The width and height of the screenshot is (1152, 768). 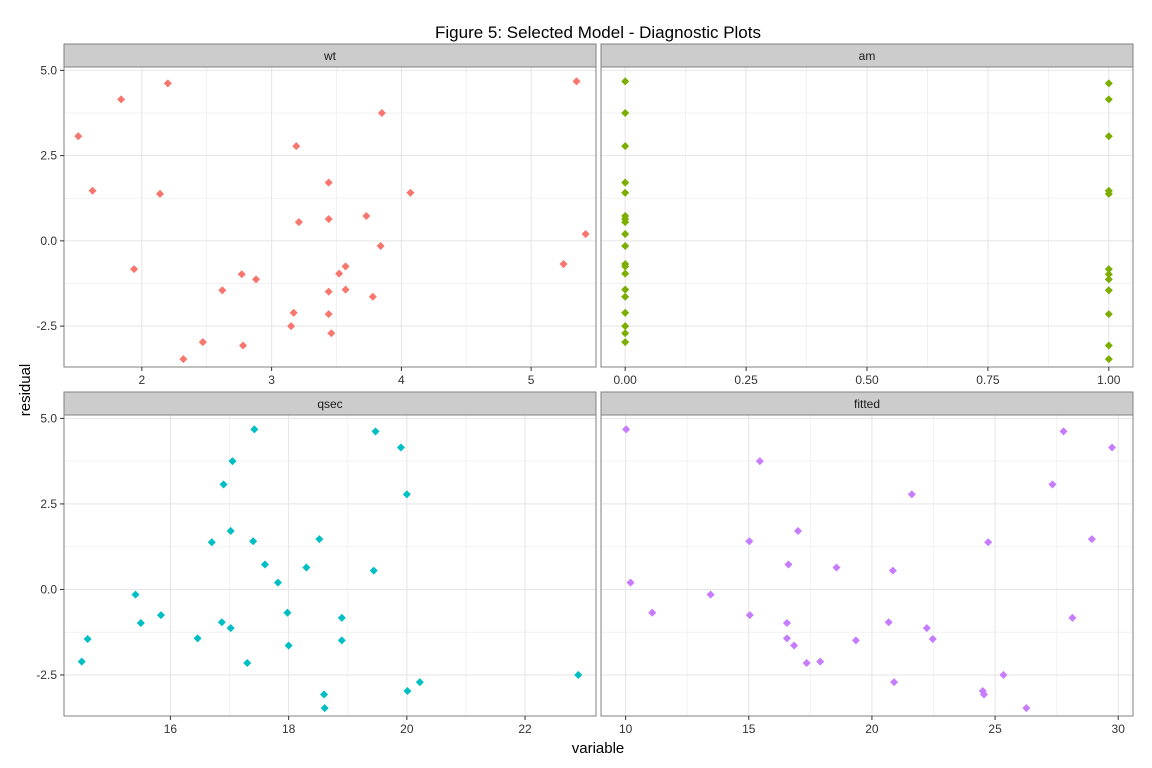 What do you see at coordinates (1119, 729) in the screenshot?
I see `x-tick-label: 30` at bounding box center [1119, 729].